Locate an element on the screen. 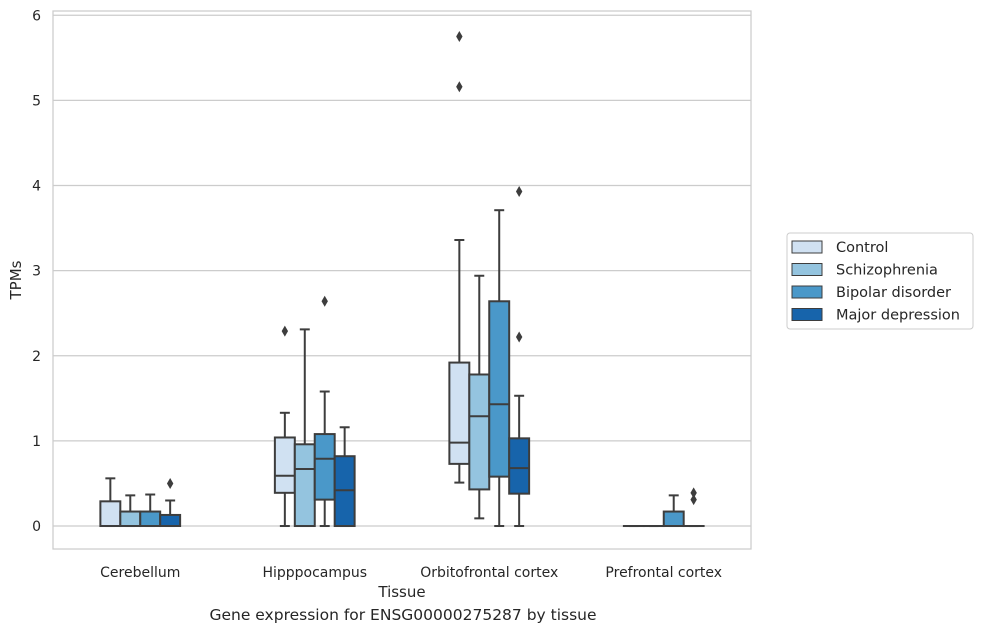  x-tick-label: Prefrontal cortex is located at coordinates (663, 573).